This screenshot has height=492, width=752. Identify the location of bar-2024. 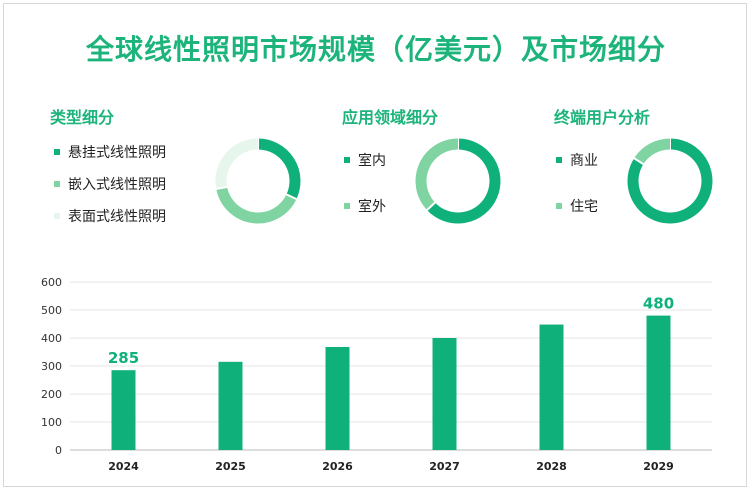
(123, 410).